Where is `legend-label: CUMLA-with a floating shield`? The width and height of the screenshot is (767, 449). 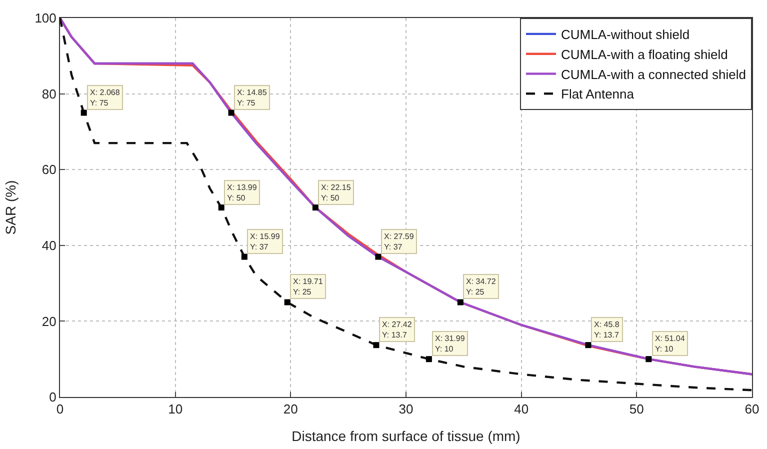 legend-label: CUMLA-with a floating shield is located at coordinates (644, 54).